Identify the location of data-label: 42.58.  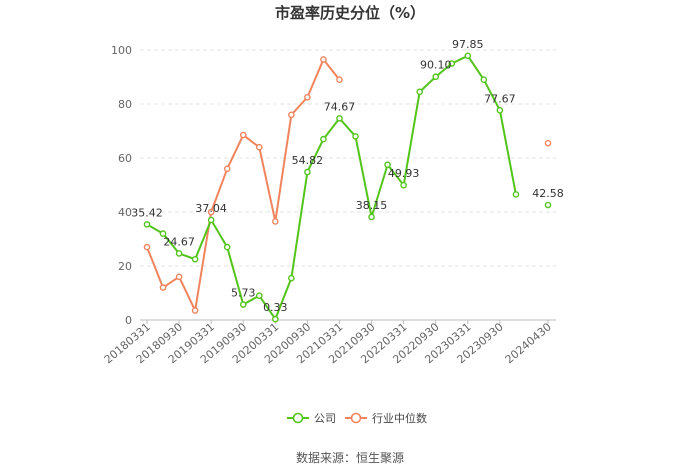
(548, 193).